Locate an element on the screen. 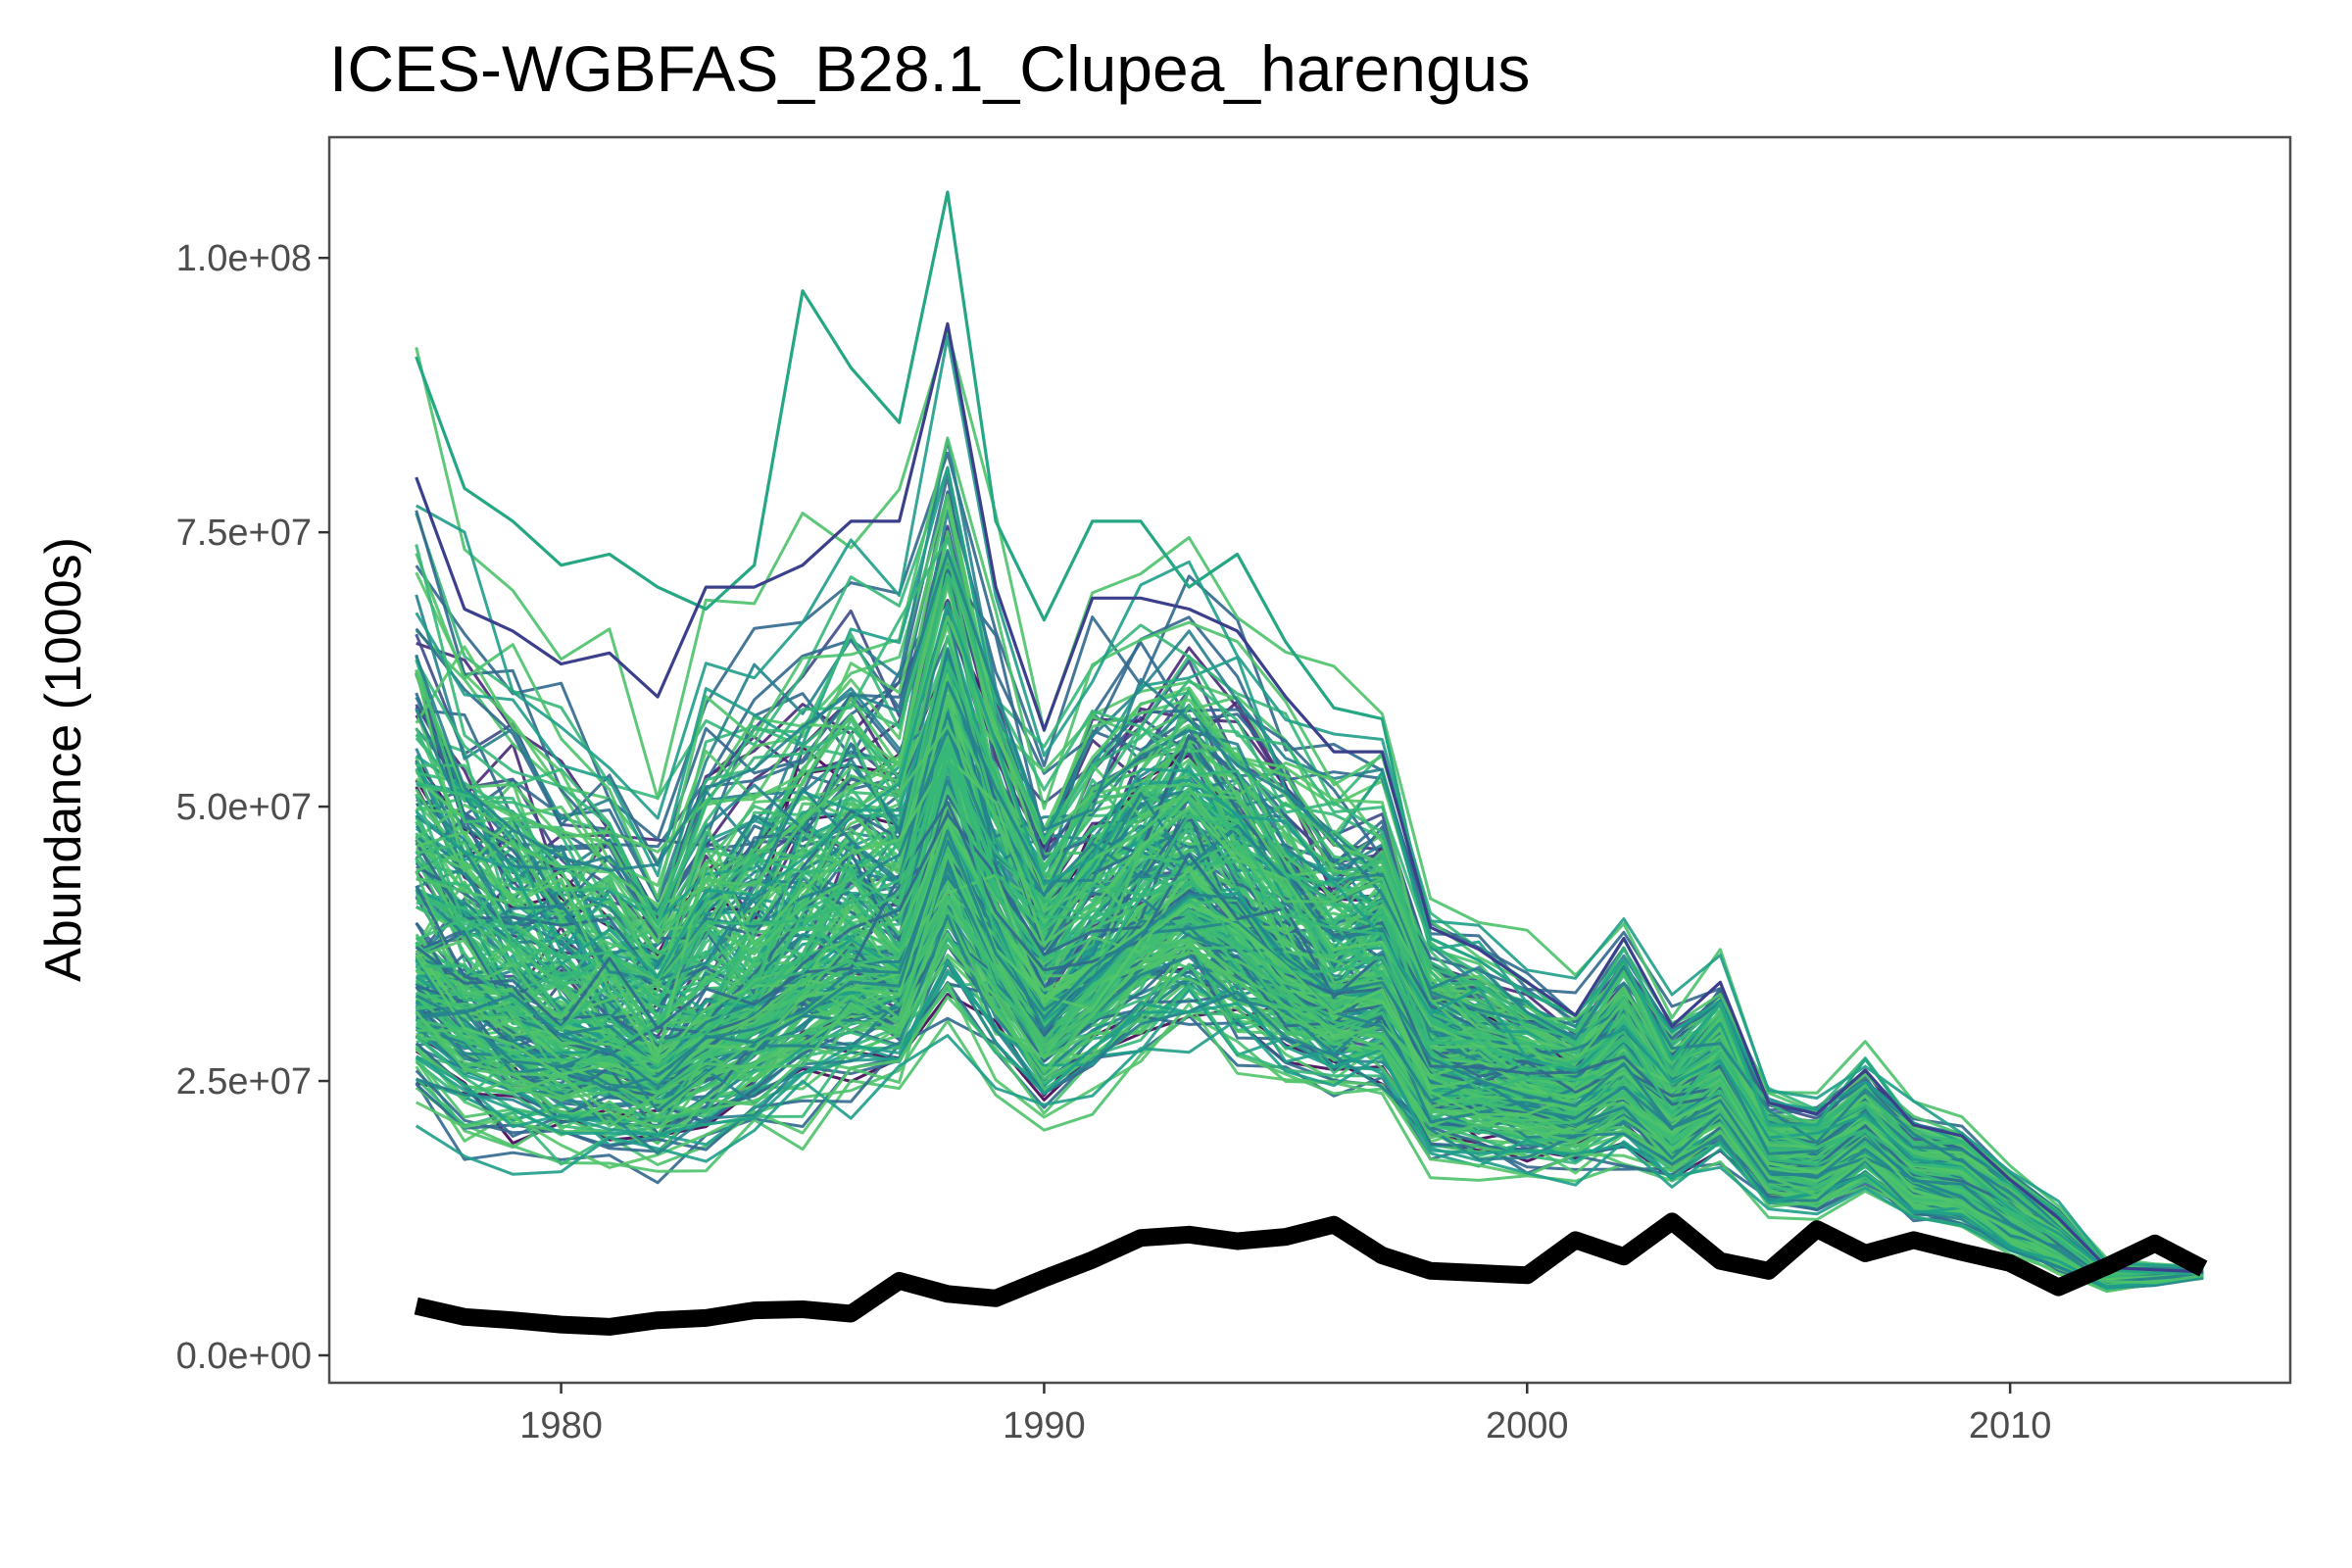 The height and width of the screenshot is (1568, 2352). y-tick-label: 5.0e+07 is located at coordinates (244, 807).